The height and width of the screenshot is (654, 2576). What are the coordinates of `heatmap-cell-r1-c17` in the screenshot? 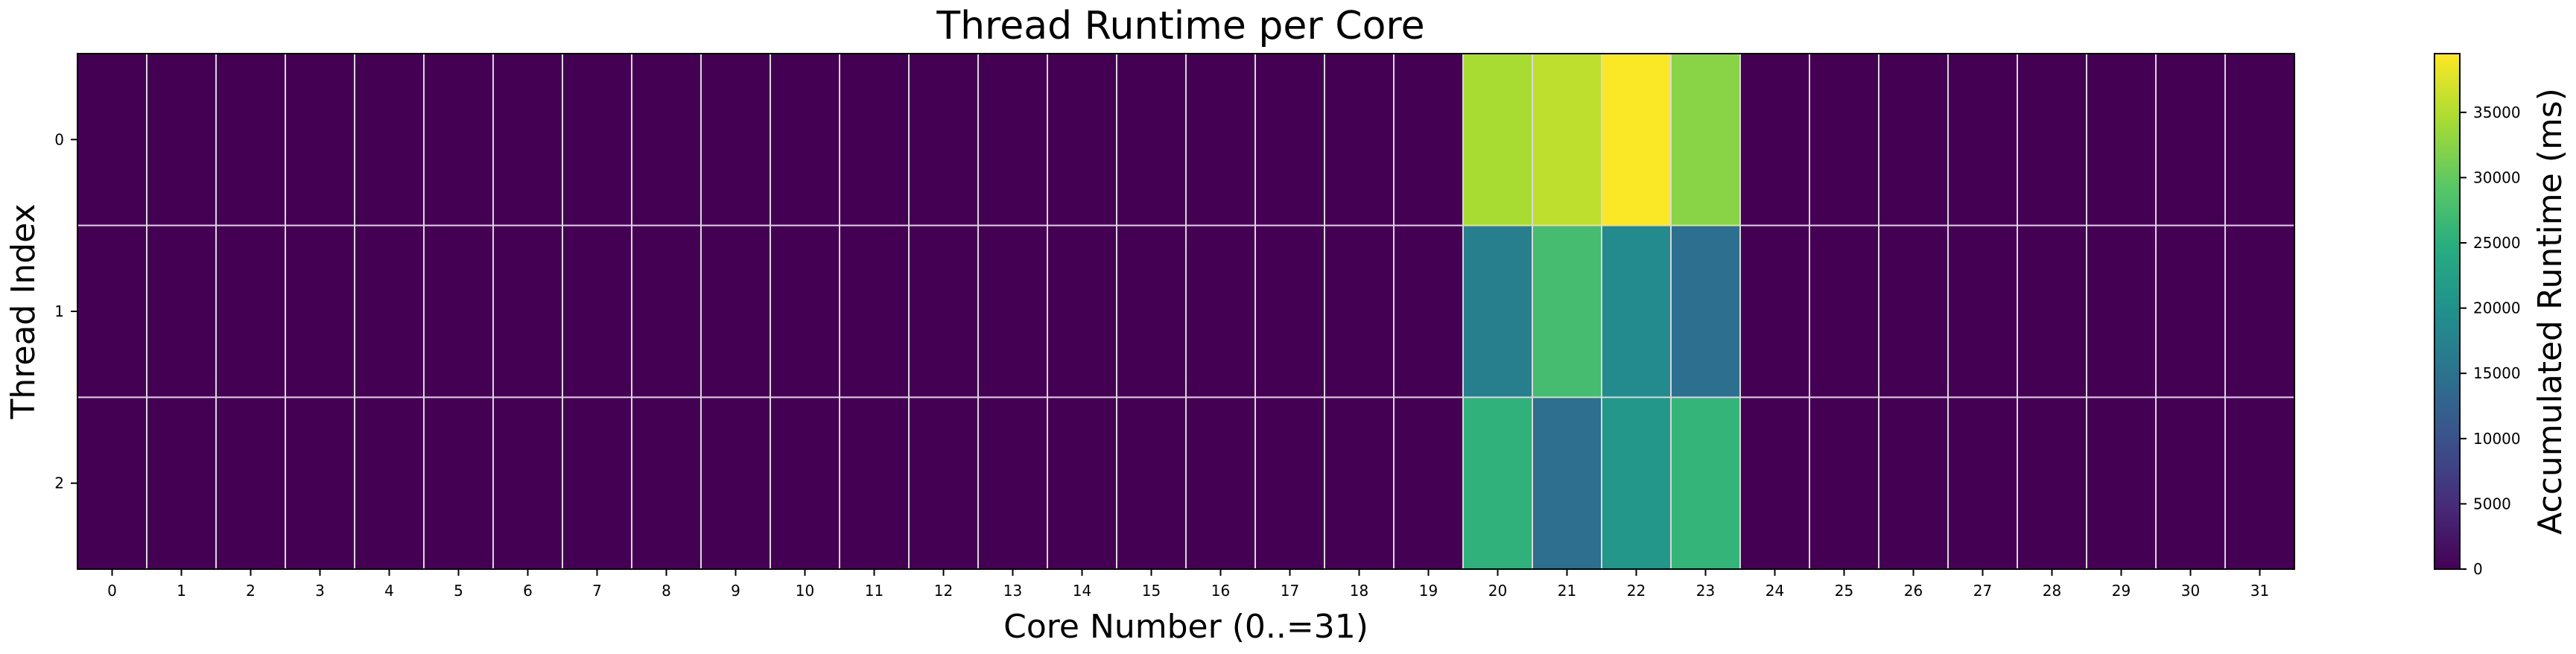 It's located at (1290, 311).